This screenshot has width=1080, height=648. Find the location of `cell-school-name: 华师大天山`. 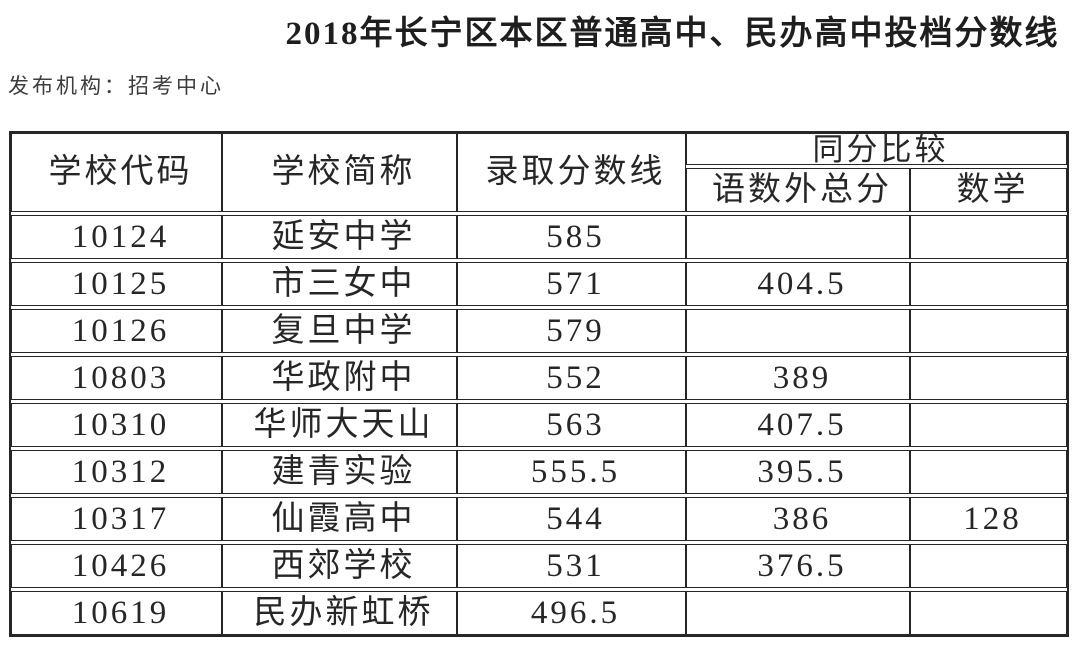

cell-school-name: 华师大天山 is located at coordinates (339, 425).